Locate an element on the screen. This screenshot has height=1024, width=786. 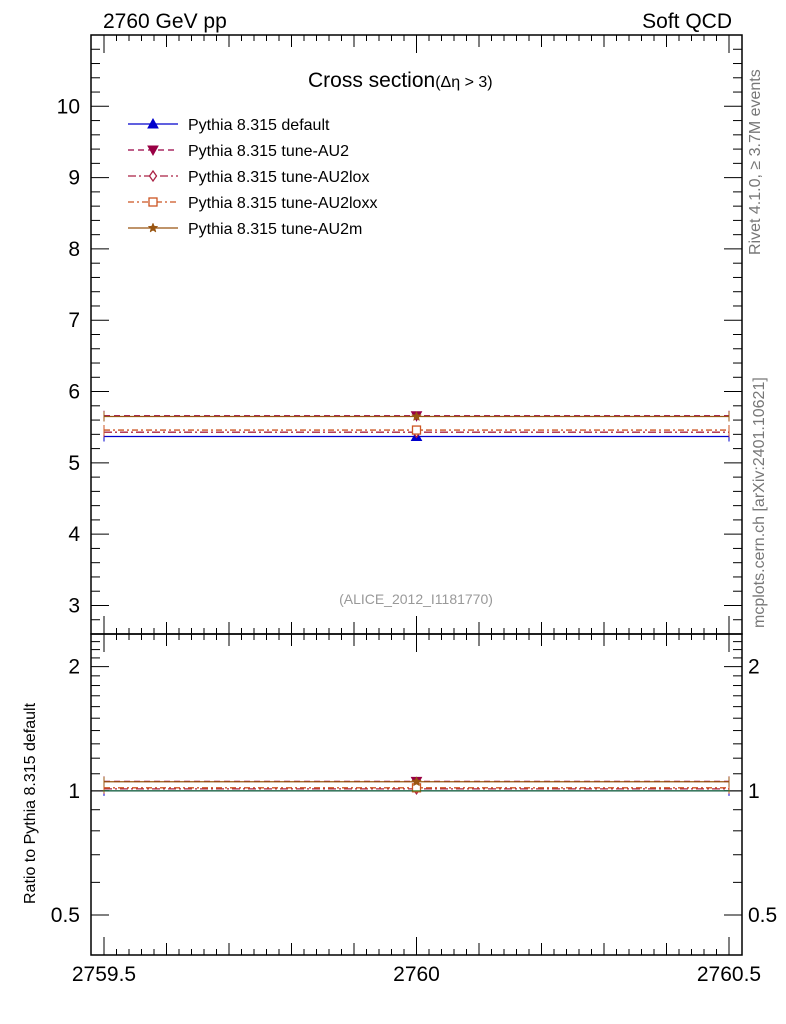
header-right: Soft QCD is located at coordinates (687, 21).